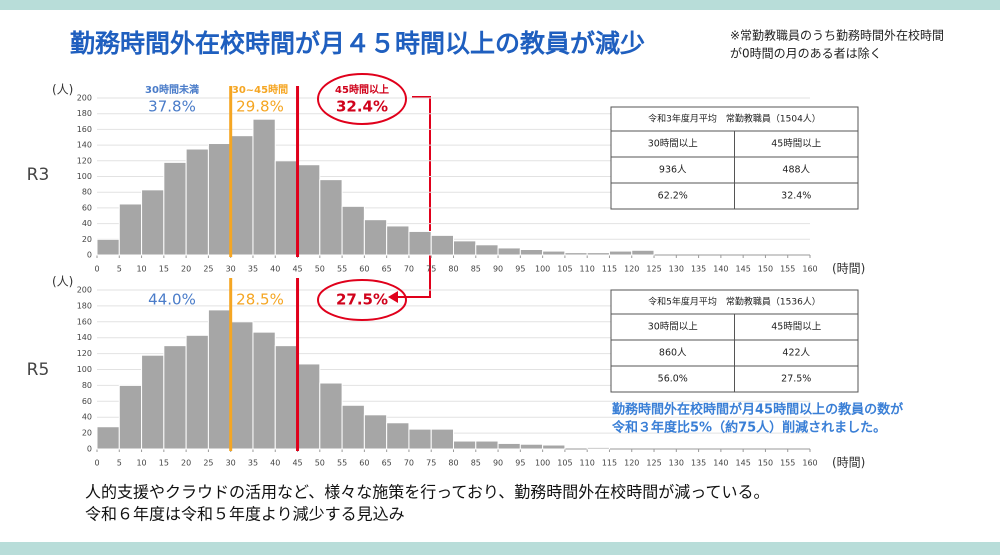  Describe the element at coordinates (796, 144) in the screenshot. I see `table-cell: 45時間以上` at that location.